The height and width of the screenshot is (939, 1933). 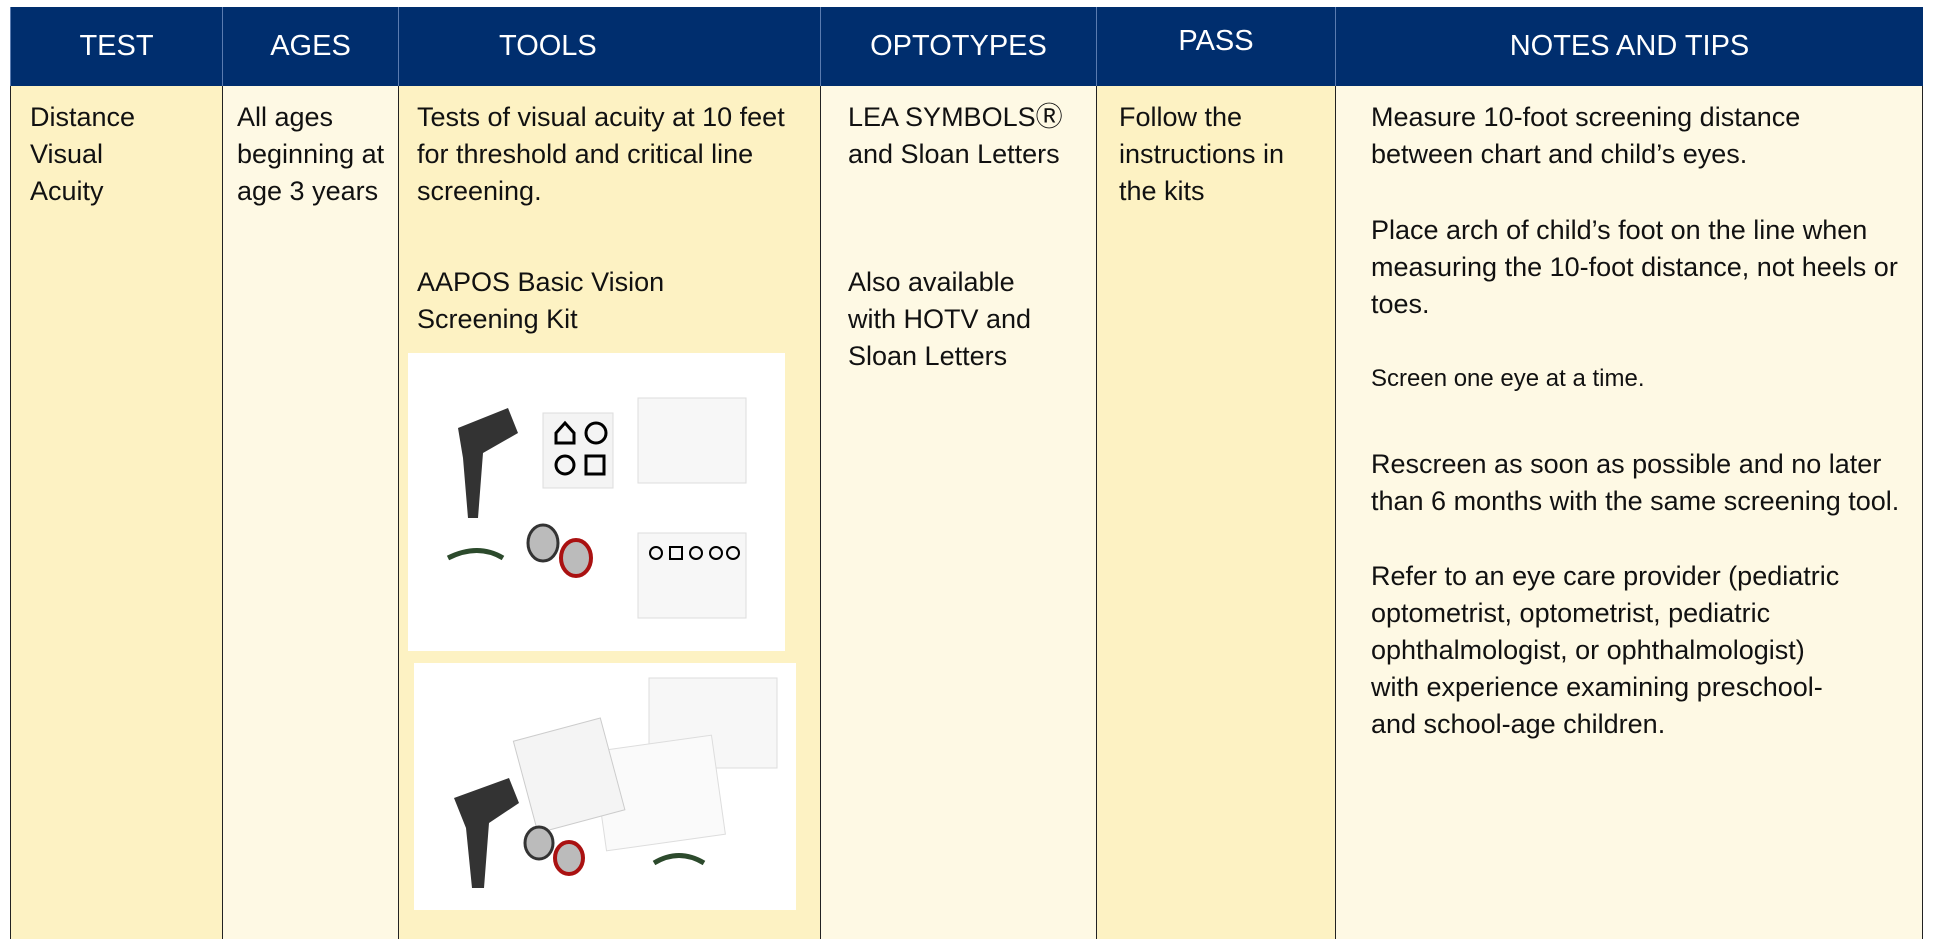 I want to click on header-cell: OPTOTYPES, so click(x=958, y=46).